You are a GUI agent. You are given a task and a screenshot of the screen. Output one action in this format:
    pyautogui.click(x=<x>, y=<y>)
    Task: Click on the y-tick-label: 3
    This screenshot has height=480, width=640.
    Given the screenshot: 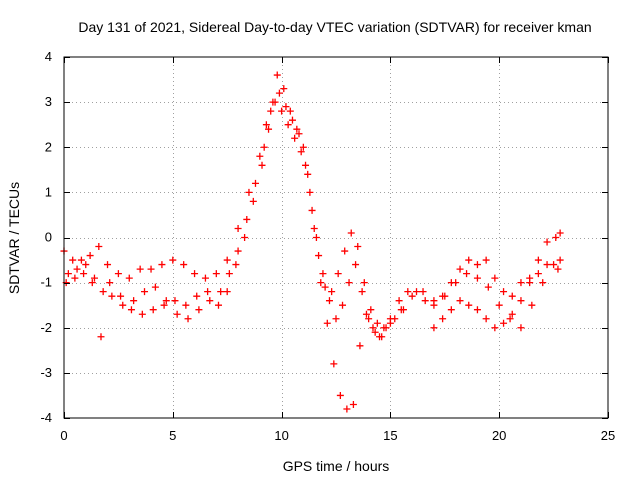 What is the action you would take?
    pyautogui.click(x=48, y=101)
    